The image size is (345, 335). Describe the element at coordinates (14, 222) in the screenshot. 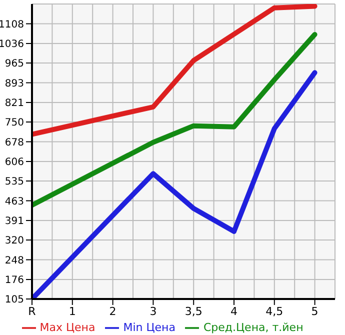

I see `y-tick-label: 391` at that location.